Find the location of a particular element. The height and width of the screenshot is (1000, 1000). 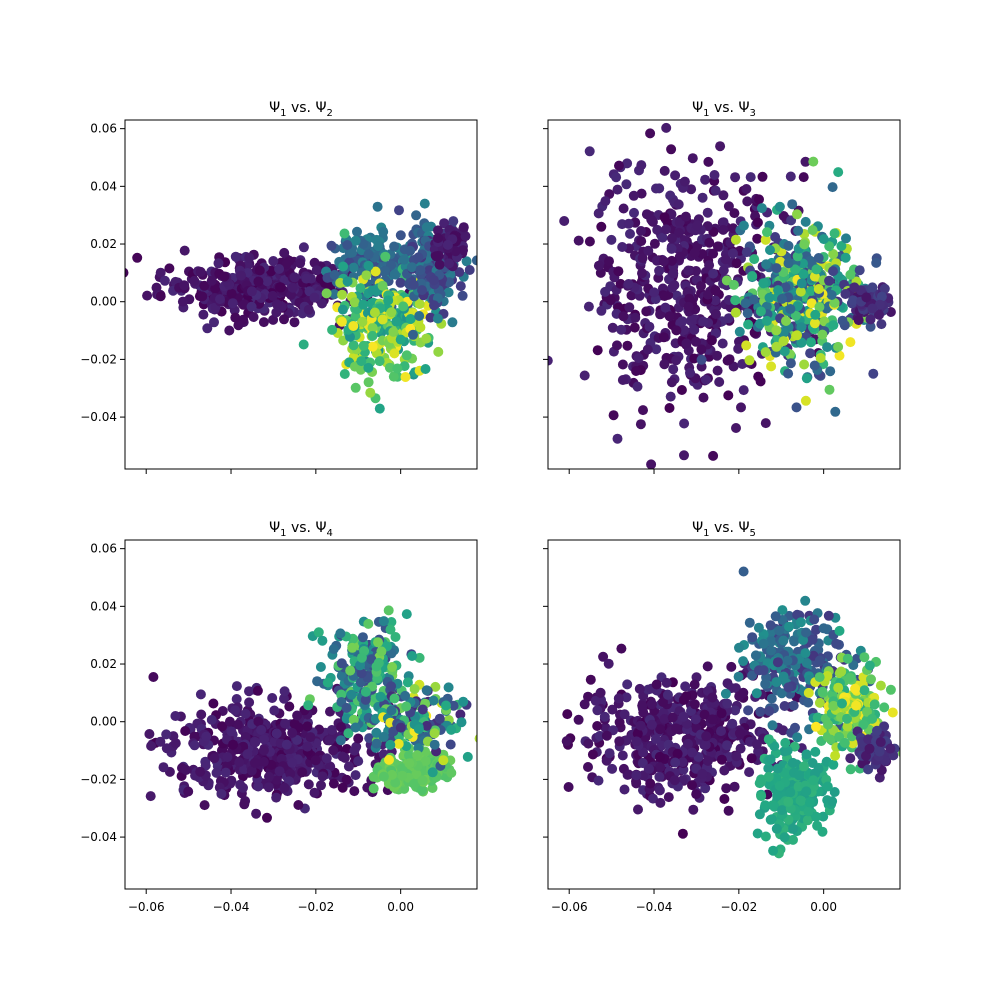

scatter-points is located at coordinates (310, 714).